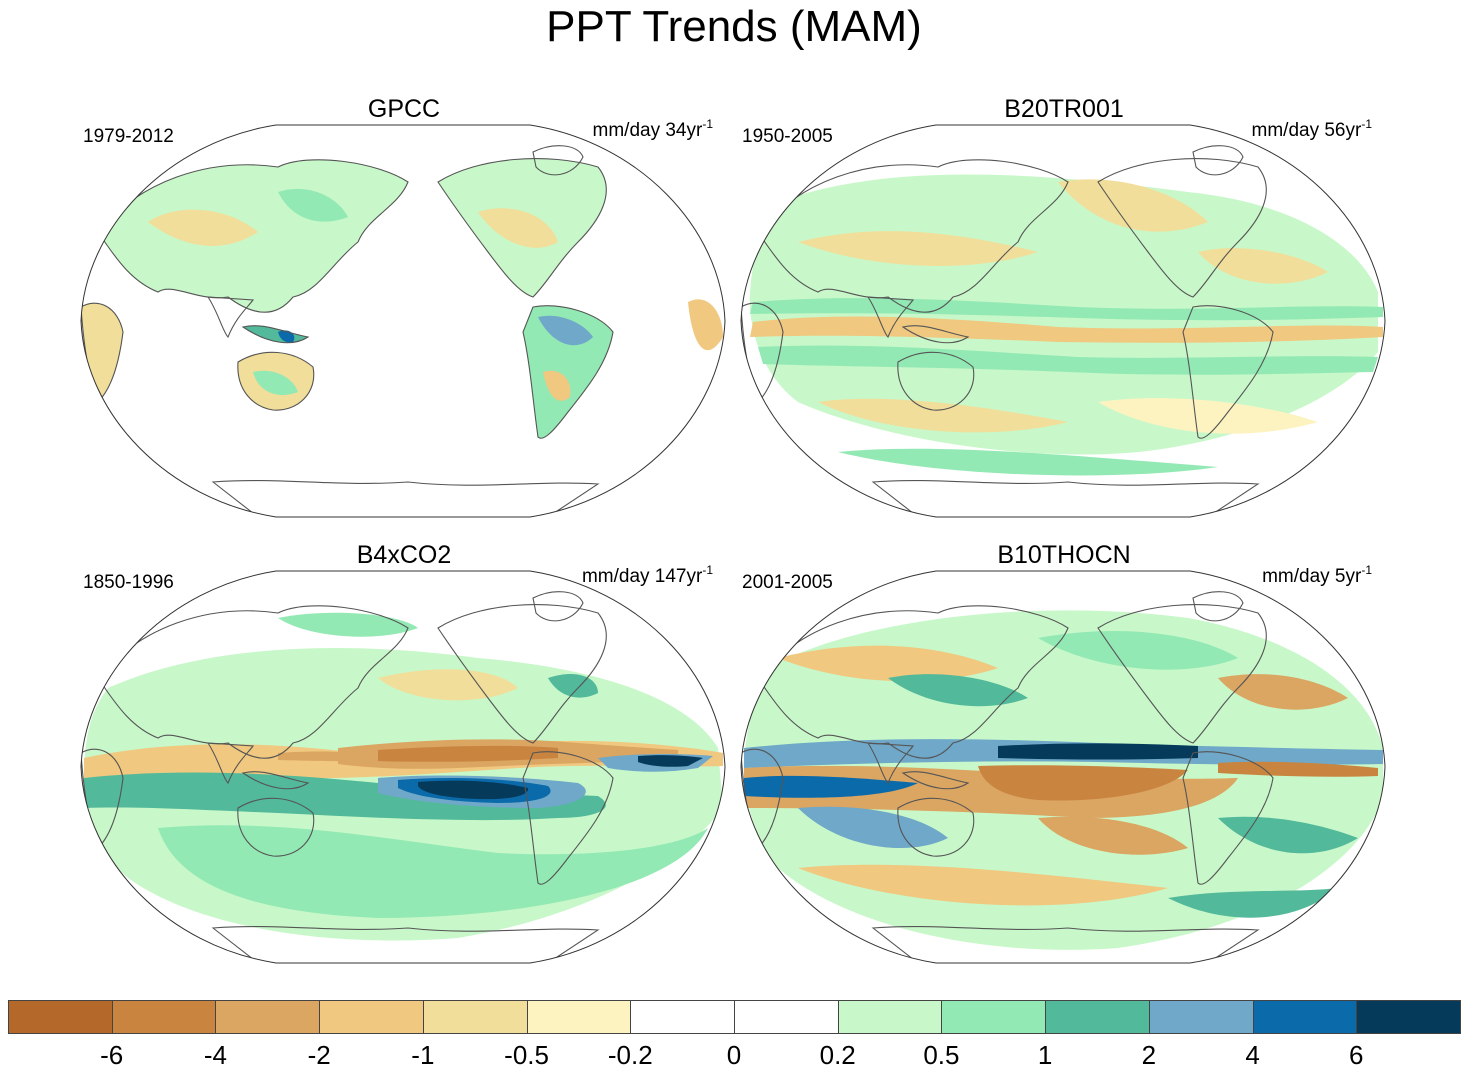 The height and width of the screenshot is (1074, 1468). What do you see at coordinates (128, 136) in the screenshot?
I see `period-gpcc: 1979-2012` at bounding box center [128, 136].